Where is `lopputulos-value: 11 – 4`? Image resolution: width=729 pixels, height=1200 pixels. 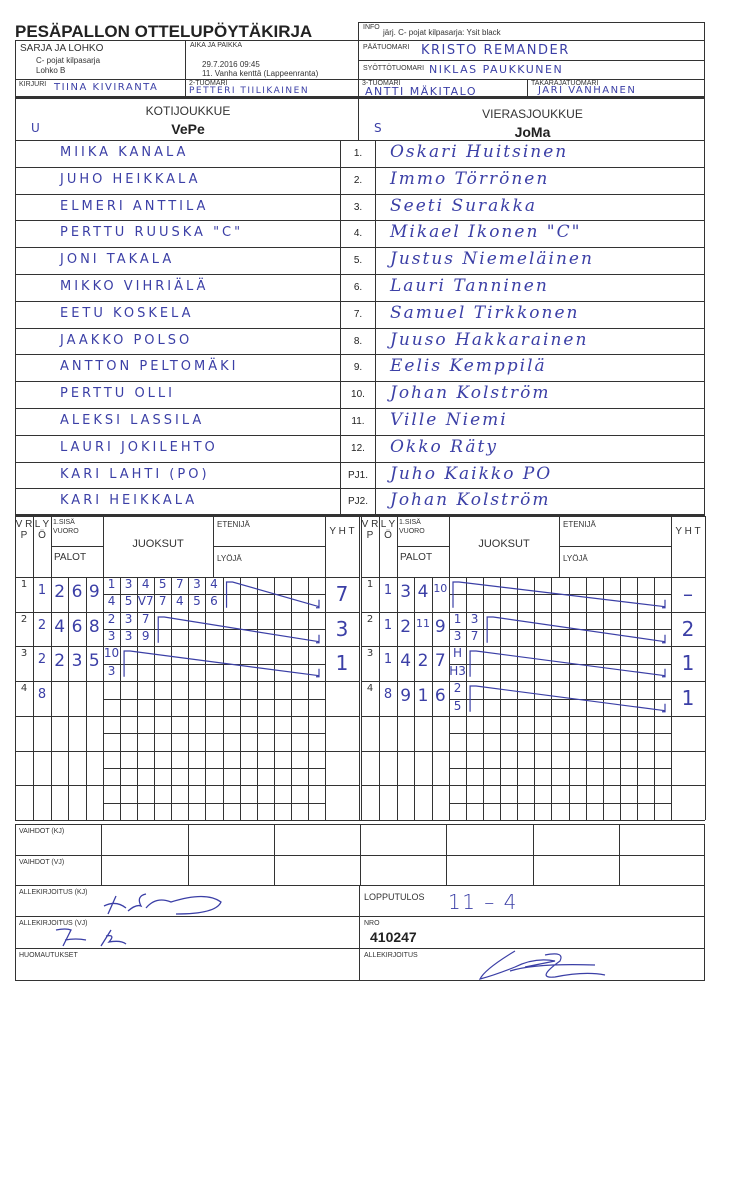
lopputulos-value: 11 – 4 is located at coordinates (483, 902).